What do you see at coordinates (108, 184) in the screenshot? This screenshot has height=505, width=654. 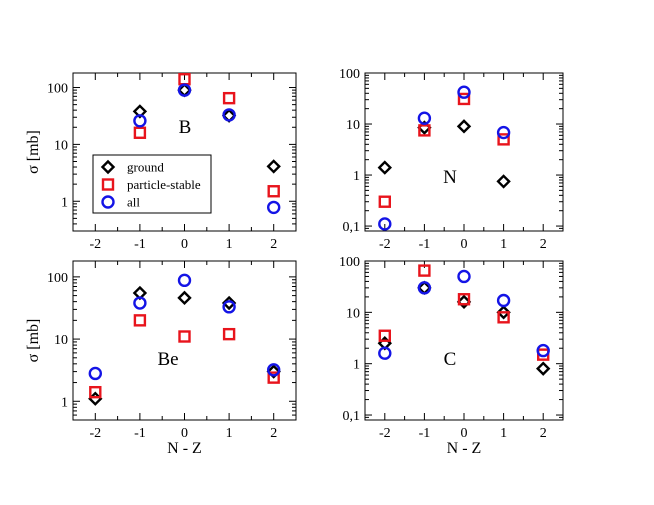 I see `legend-marker-particle_stable` at bounding box center [108, 184].